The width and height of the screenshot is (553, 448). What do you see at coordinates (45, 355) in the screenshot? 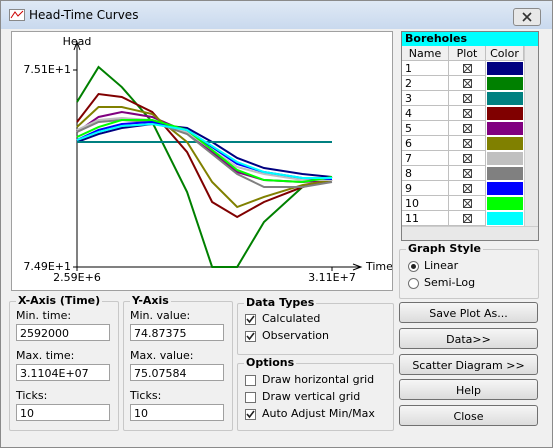
I see `field-label: Max. time:` at bounding box center [45, 355].